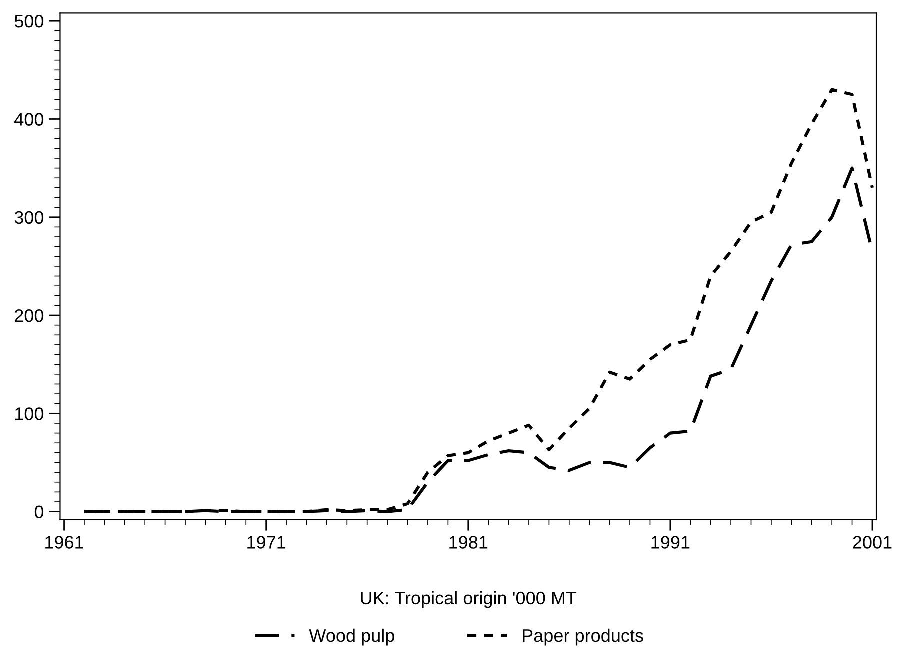 This screenshot has height=662, width=899. I want to click on legend-label: Wood pulp, so click(351, 637).